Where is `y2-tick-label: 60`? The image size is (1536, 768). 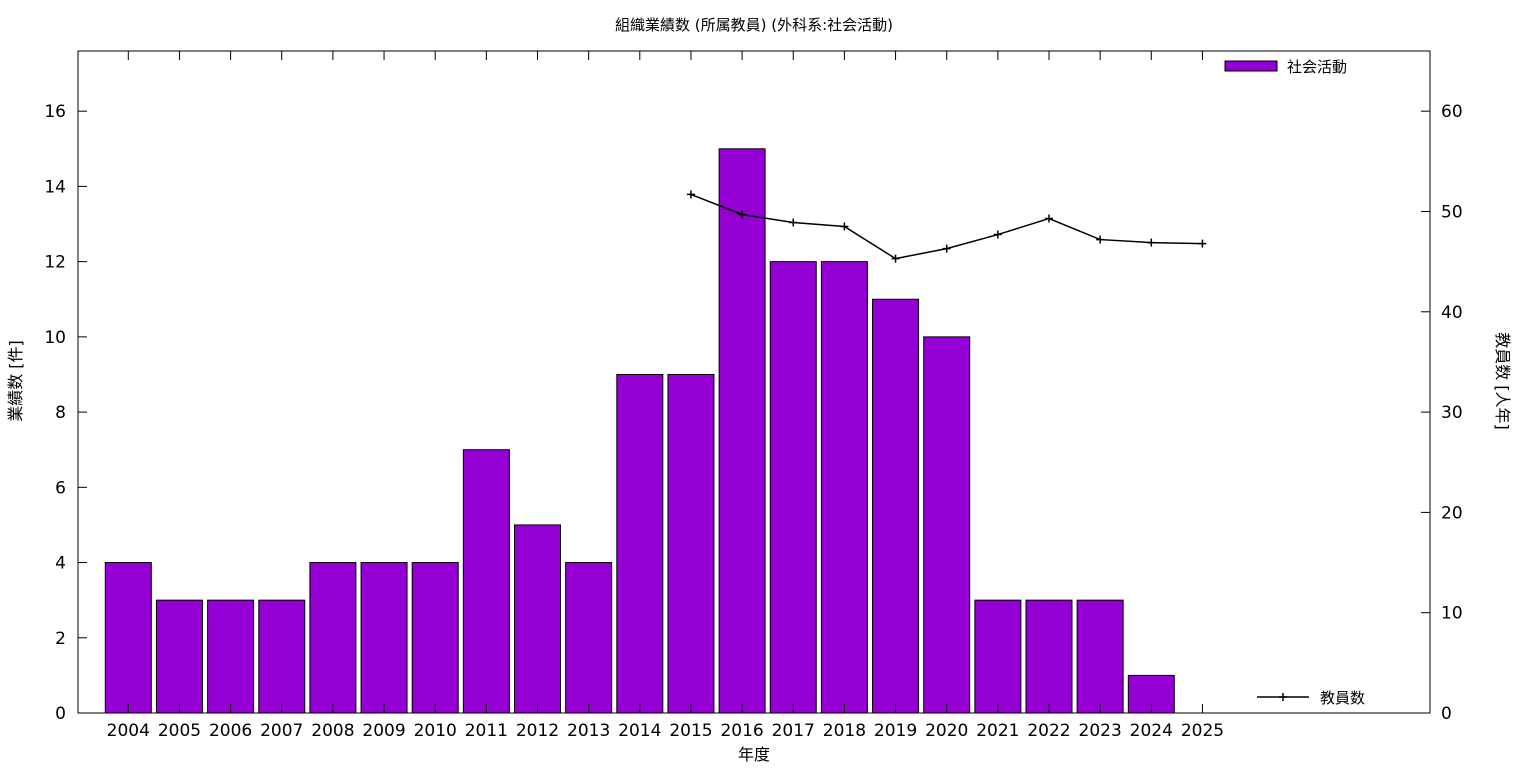 y2-tick-label: 60 is located at coordinates (1452, 112).